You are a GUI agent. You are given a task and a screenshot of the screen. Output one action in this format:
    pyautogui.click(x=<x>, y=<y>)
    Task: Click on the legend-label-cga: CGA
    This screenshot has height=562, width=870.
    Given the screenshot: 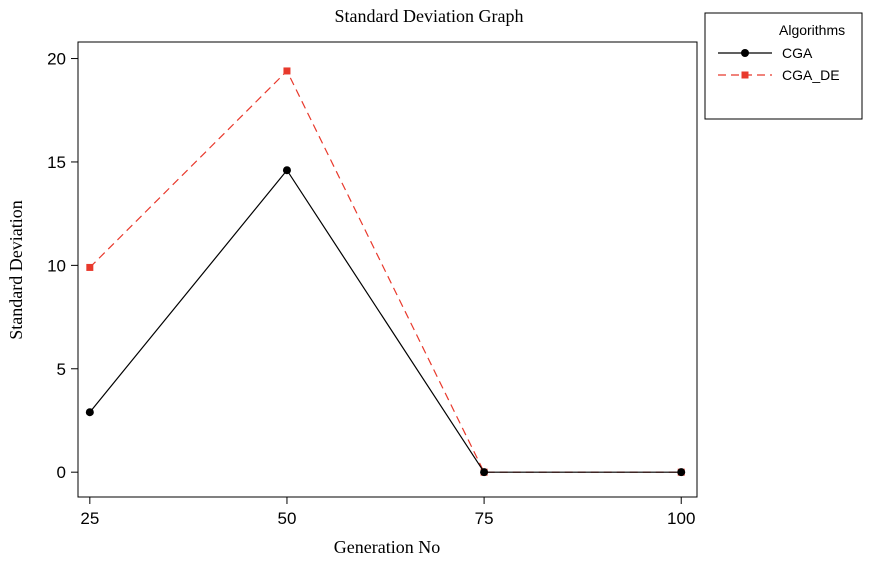 What is the action you would take?
    pyautogui.click(x=797, y=53)
    